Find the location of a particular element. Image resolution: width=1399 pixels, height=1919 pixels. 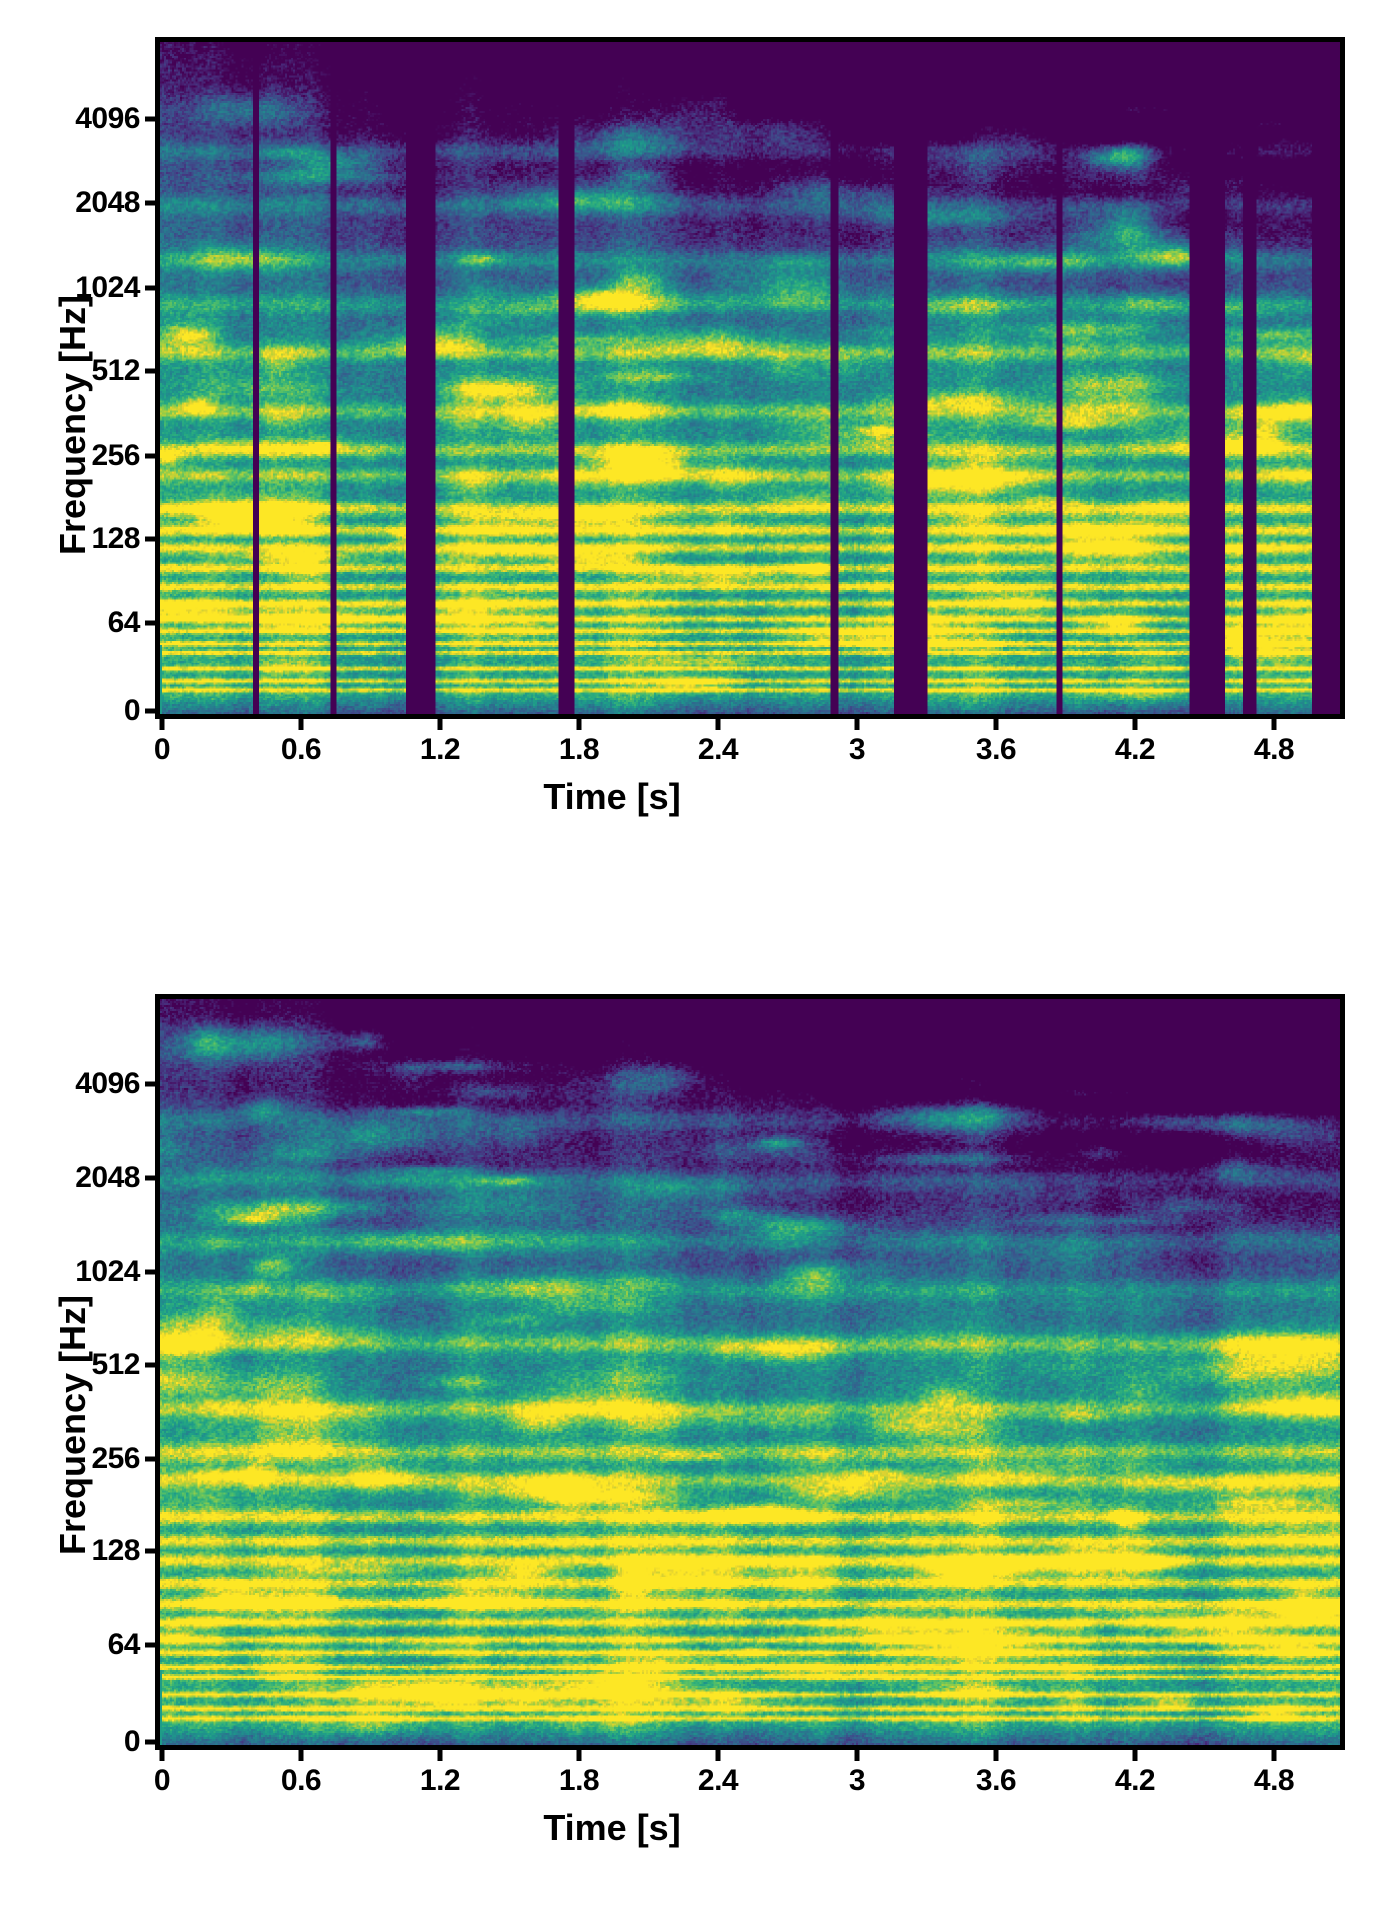

bottom-xtick-label-1-2: 1.2 is located at coordinates (440, 1780).